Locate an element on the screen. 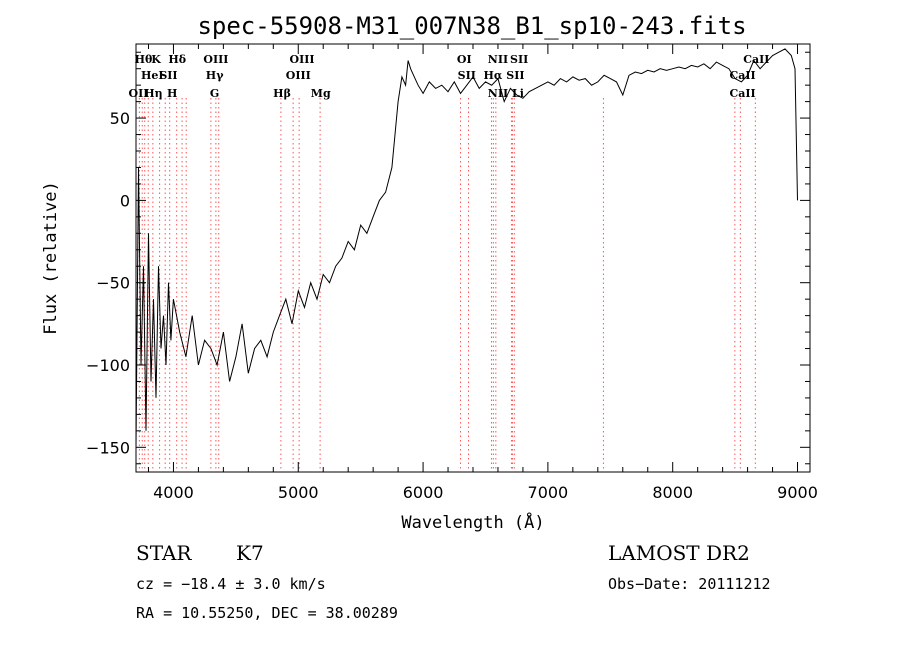 Image resolution: width=900 pixels, height=650 pixels. object-class: STAR is located at coordinates (164, 553).